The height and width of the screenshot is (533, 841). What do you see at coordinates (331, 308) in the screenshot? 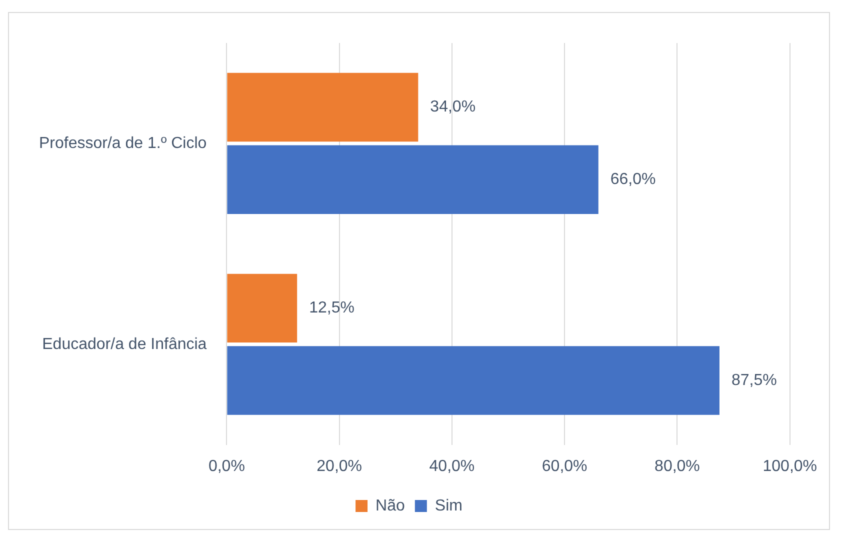
I see `data-label: 12,5%` at bounding box center [331, 308].